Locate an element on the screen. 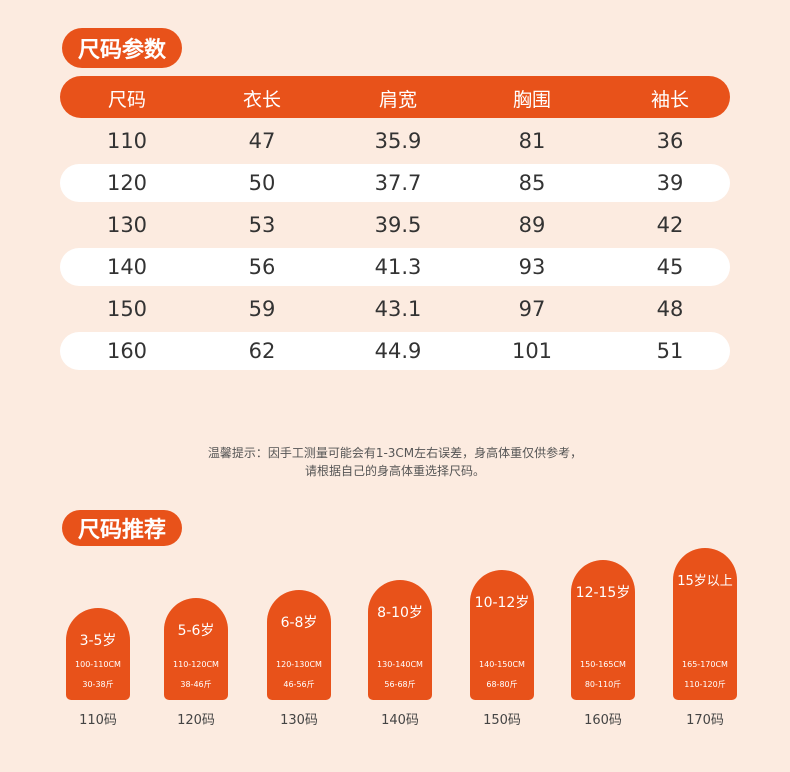 The width and height of the screenshot is (790, 772). table-cell: 41.3 is located at coordinates (398, 267).